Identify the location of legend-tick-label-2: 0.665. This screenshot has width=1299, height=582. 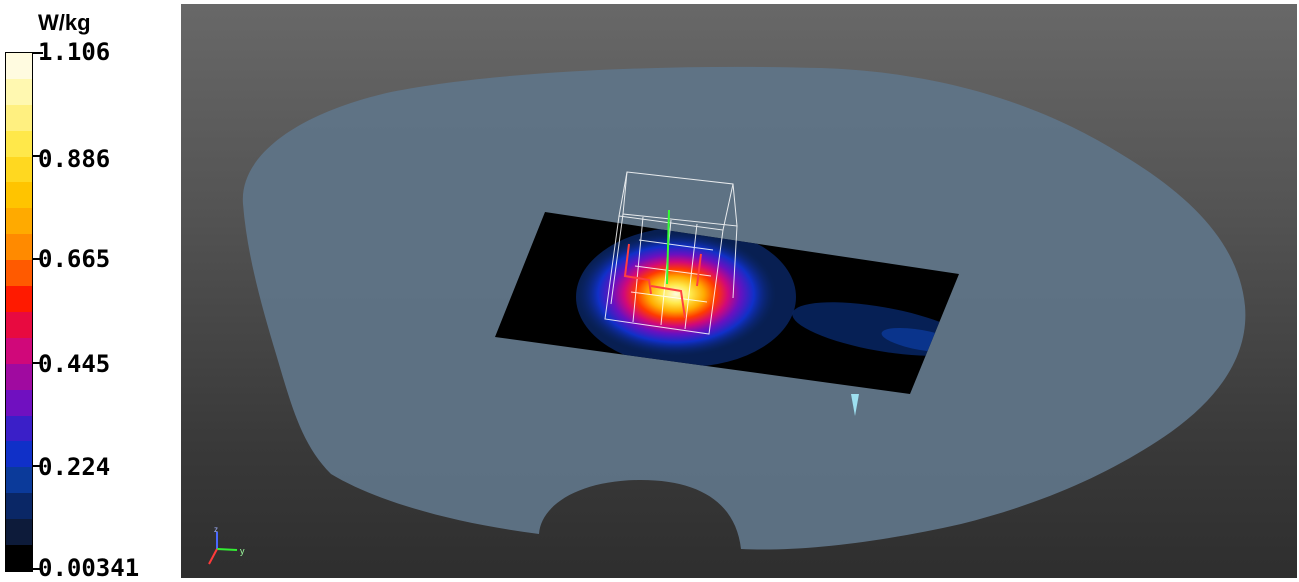
(74, 259).